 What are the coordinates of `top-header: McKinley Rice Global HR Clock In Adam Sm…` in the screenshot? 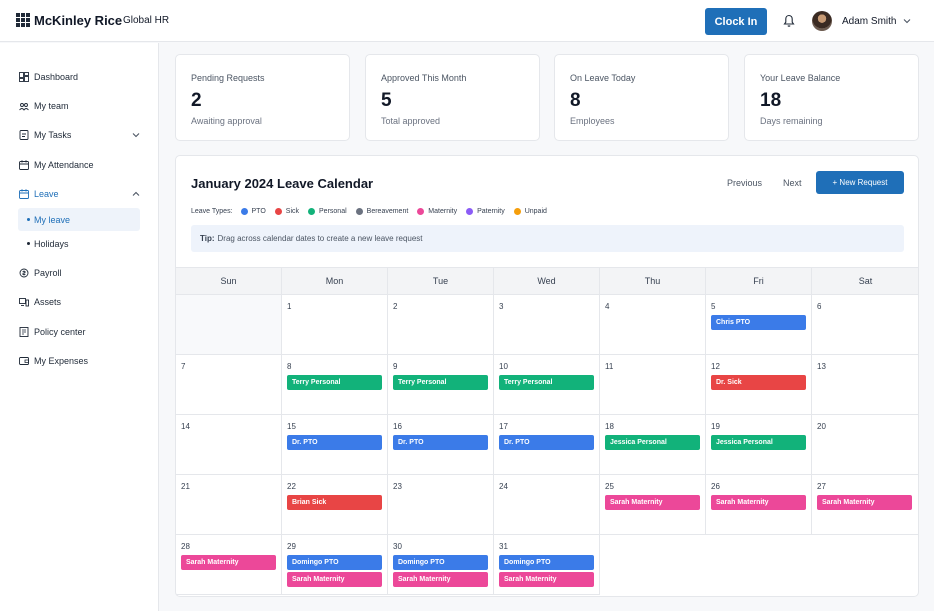 It's located at (467, 21).